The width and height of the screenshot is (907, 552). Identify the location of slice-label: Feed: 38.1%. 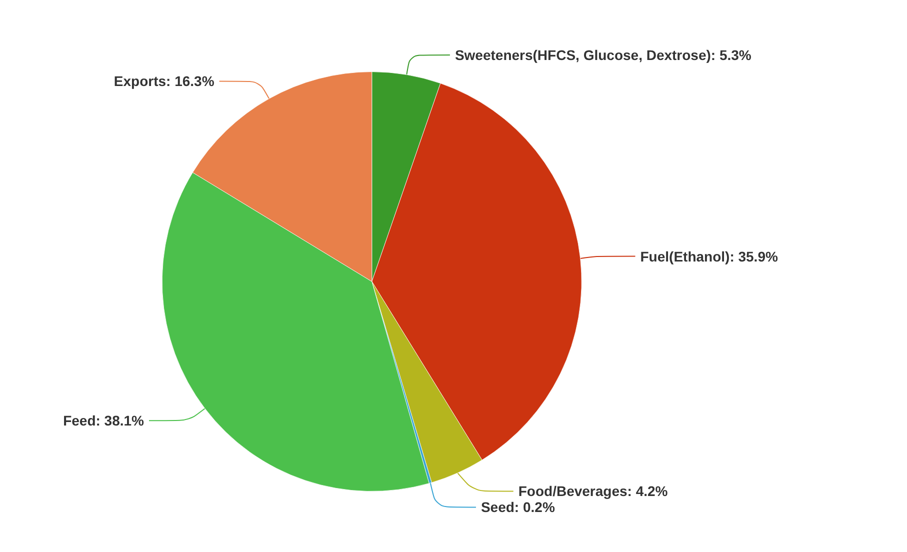
(104, 420).